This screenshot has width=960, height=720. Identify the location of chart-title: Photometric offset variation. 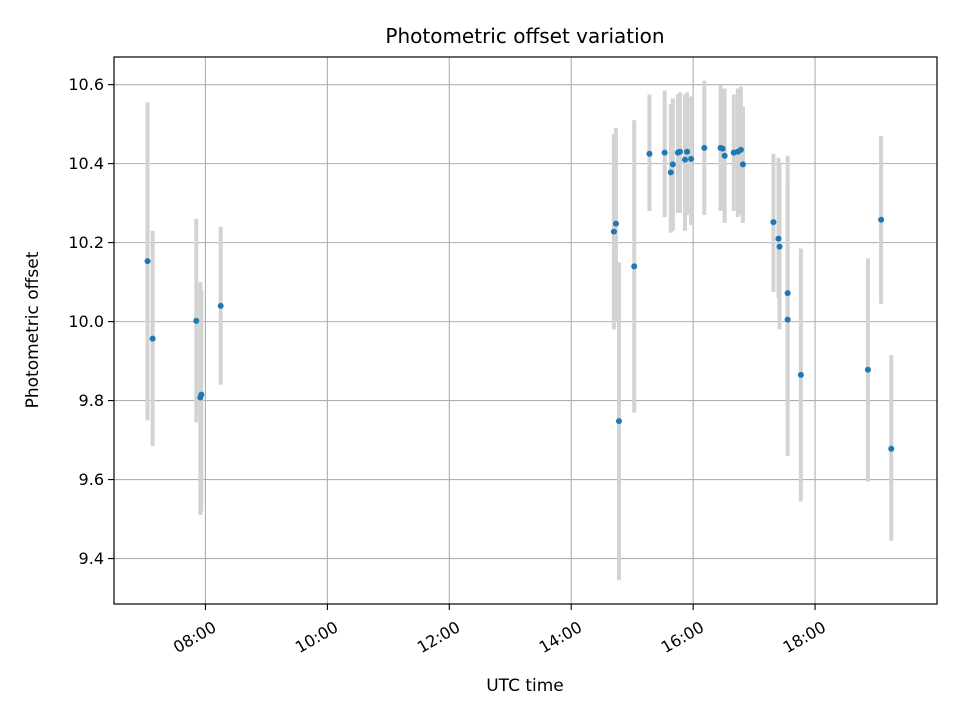
(524, 36).